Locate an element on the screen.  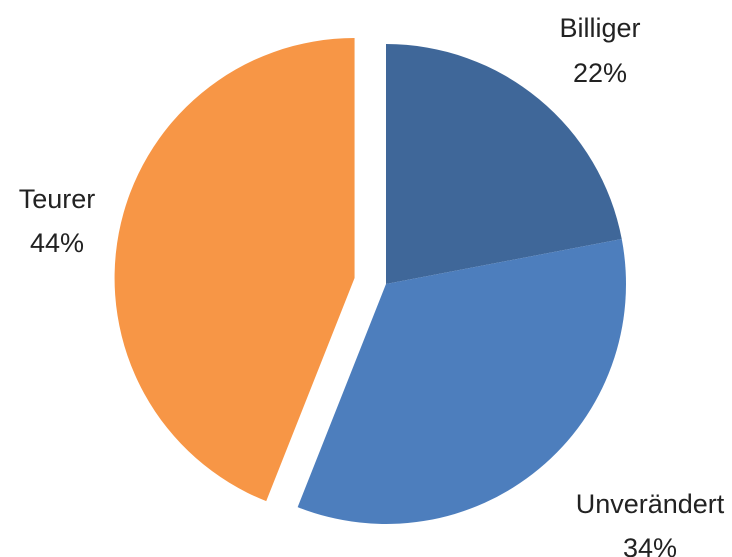
slice-label-unveraendert: Unverändert is located at coordinates (650, 504).